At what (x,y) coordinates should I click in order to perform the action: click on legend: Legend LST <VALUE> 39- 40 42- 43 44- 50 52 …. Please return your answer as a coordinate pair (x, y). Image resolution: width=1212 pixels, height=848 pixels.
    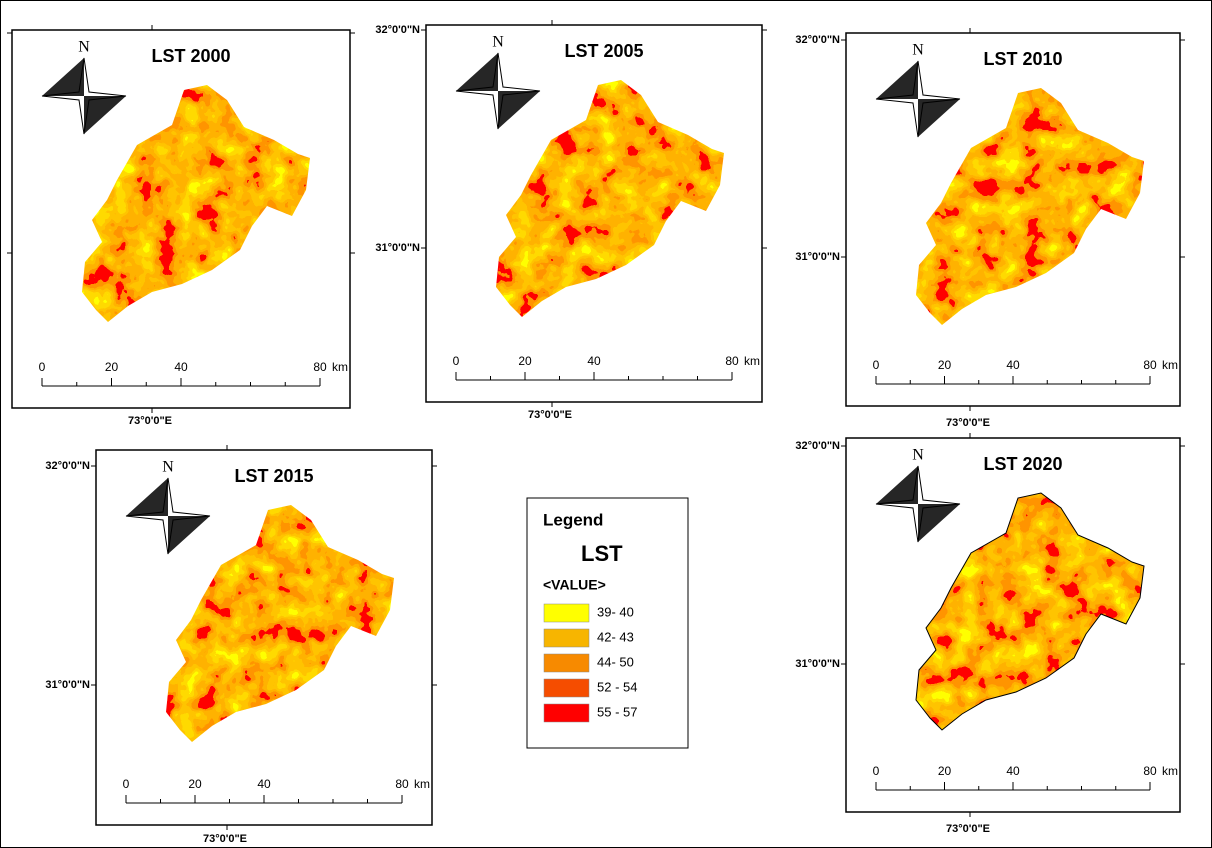
    Looking at the image, I should click on (607, 623).